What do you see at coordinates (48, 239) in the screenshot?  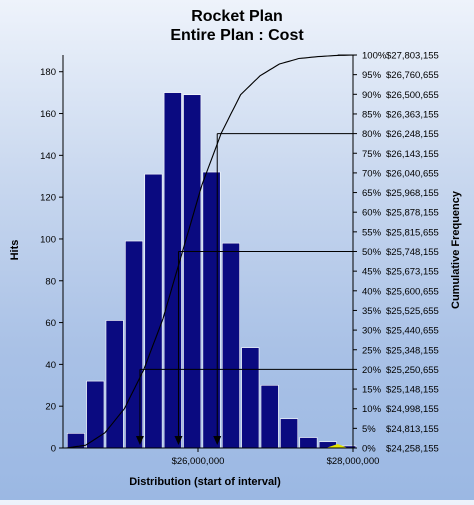 I see `y-tick-label: 100` at bounding box center [48, 239].